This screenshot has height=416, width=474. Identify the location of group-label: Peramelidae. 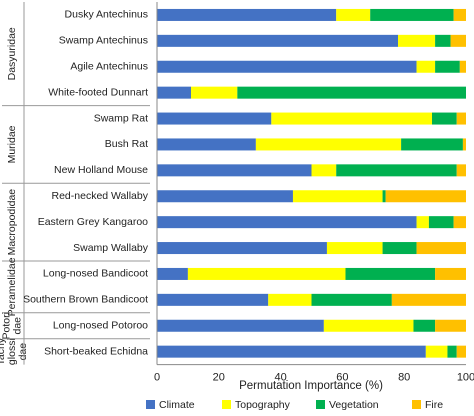
(12, 286).